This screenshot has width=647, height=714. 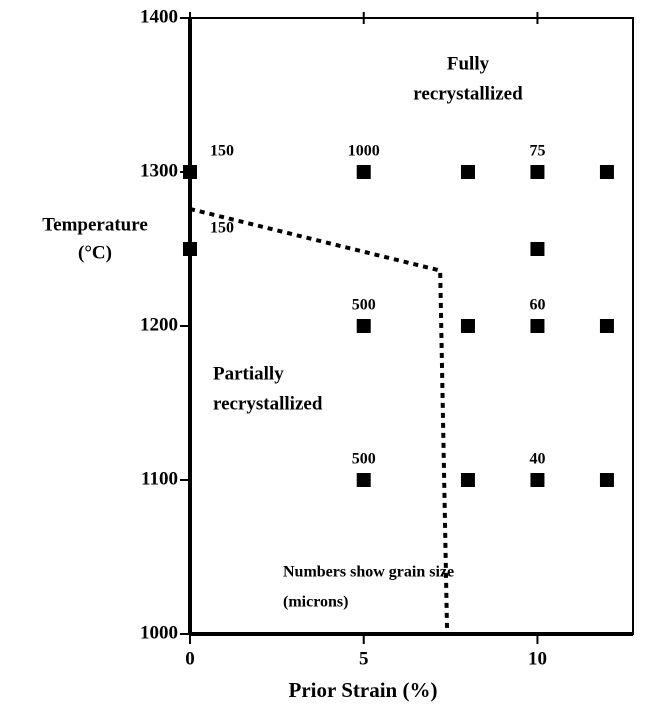 What do you see at coordinates (95, 224) in the screenshot?
I see `y-axis-label: Temperature` at bounding box center [95, 224].